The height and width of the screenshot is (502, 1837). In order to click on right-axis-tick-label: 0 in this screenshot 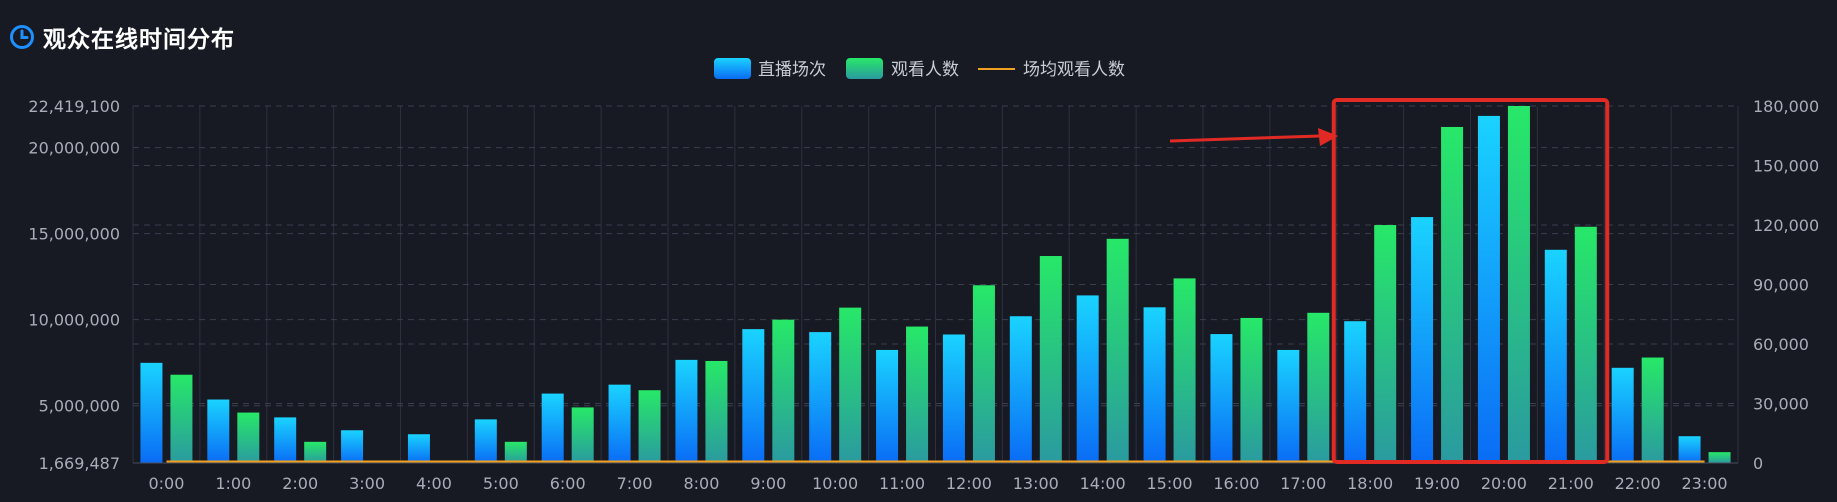, I will do `click(1758, 463)`.